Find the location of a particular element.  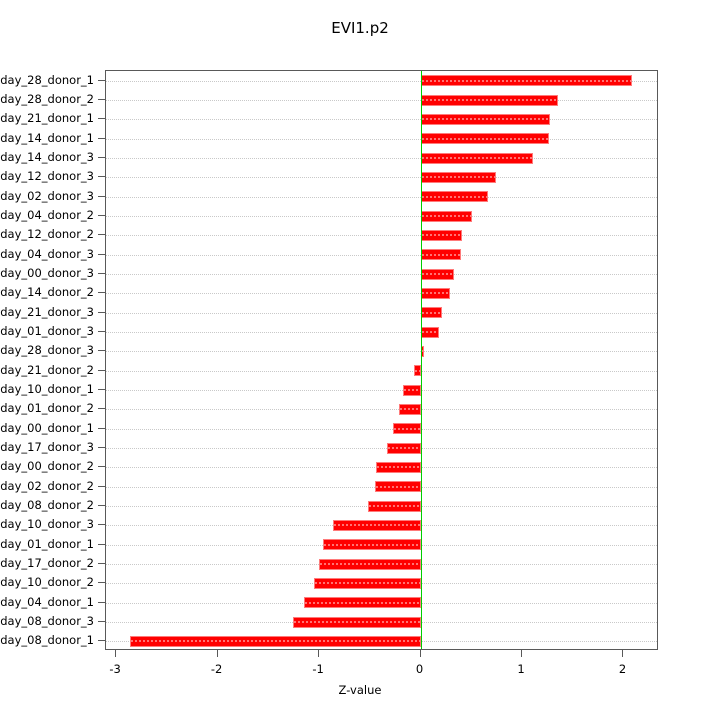

y-axis-label: day_00_donor_2 is located at coordinates (47, 466).